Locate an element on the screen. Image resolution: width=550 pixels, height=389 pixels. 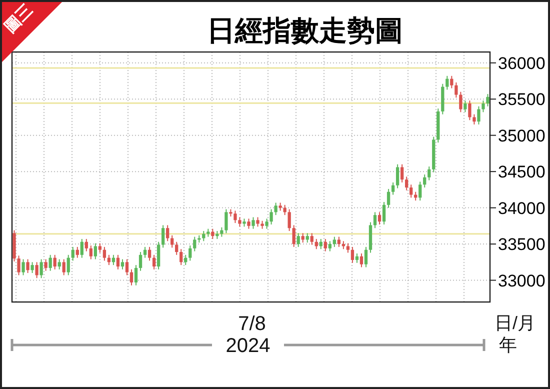
y-tick-label: 34000 is located at coordinates (522, 208).